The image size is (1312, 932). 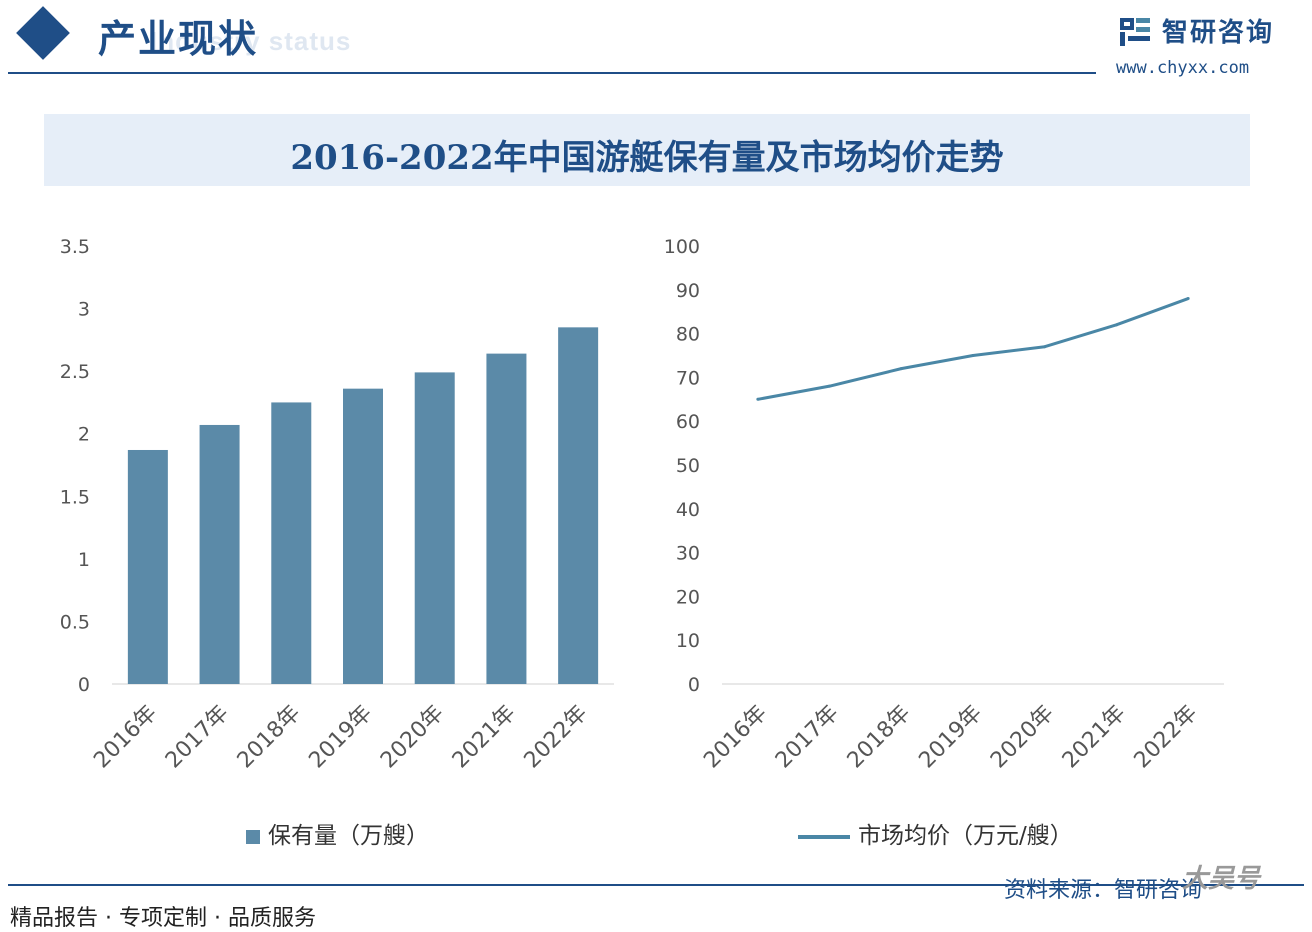 I want to click on series-line-market-price, so click(x=973, y=349).